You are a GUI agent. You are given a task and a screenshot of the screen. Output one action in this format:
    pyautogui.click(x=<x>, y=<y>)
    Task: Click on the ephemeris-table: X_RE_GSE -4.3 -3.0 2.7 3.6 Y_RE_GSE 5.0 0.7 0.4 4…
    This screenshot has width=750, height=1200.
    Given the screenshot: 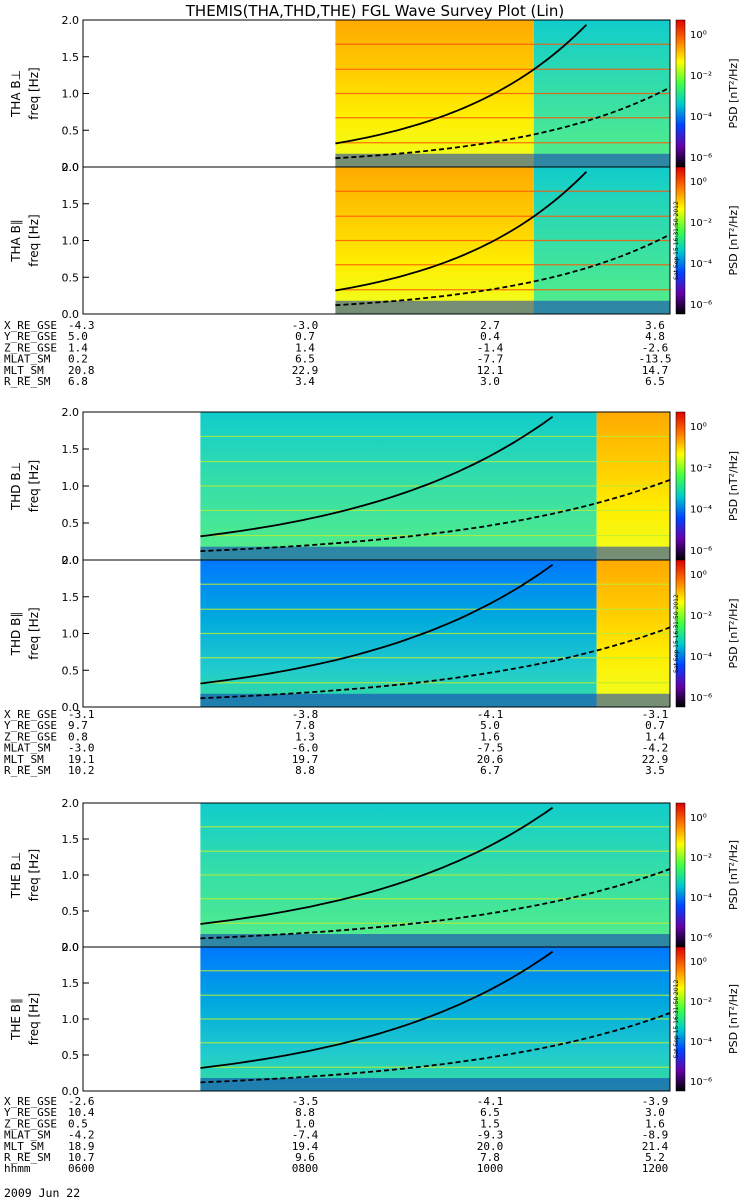 What is the action you would take?
    pyautogui.click(x=338, y=353)
    